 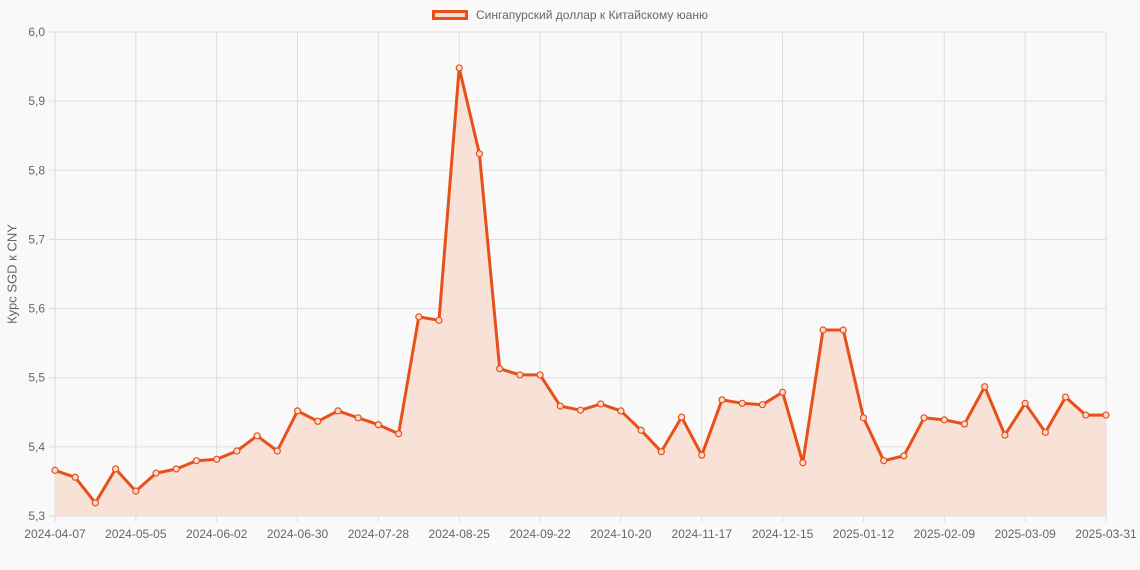 What do you see at coordinates (36, 239) in the screenshot?
I see `y-tick-label: 5,7` at bounding box center [36, 239].